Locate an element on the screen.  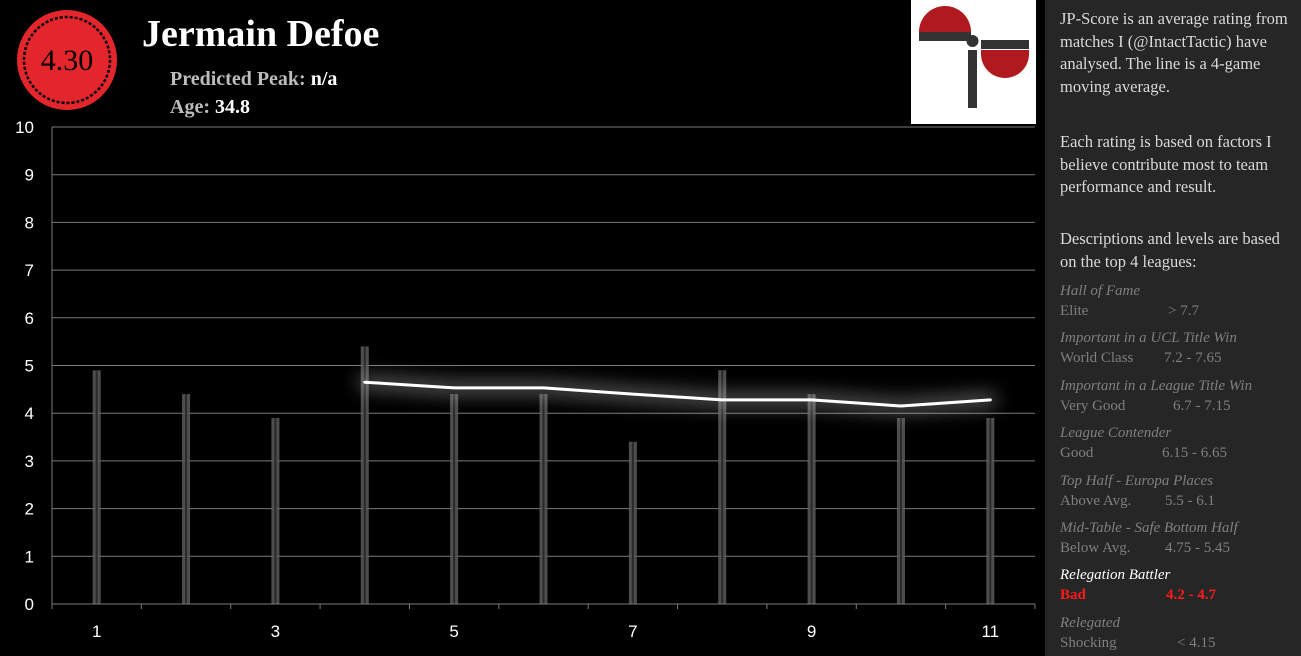
tier-range: 4.2 - 4.7 is located at coordinates (1191, 595).